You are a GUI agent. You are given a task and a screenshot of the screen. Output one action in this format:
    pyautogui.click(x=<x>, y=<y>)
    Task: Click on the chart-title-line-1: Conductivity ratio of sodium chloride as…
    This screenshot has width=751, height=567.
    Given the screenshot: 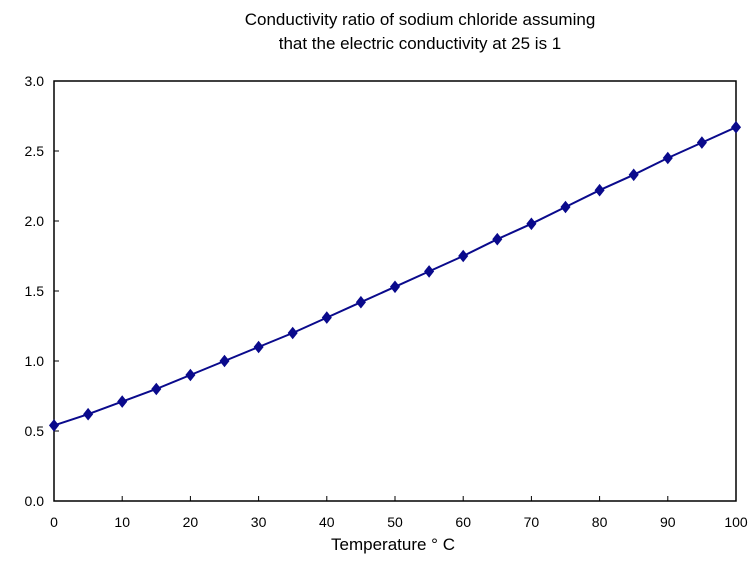 What is the action you would take?
    pyautogui.click(x=420, y=19)
    